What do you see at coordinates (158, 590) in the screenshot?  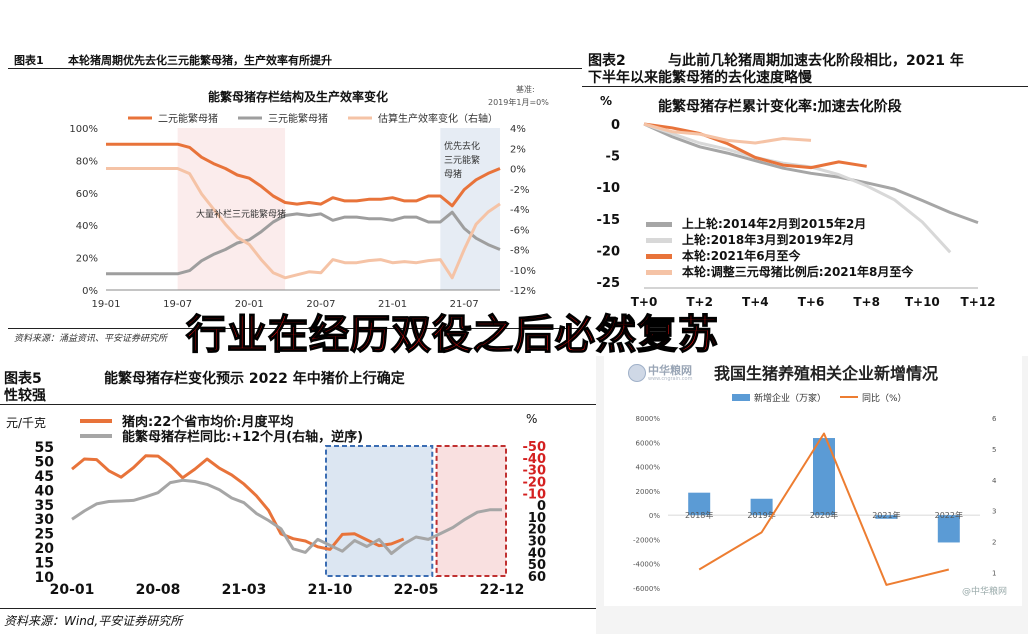 I see `x-tick-label: 20-08` at bounding box center [158, 590].